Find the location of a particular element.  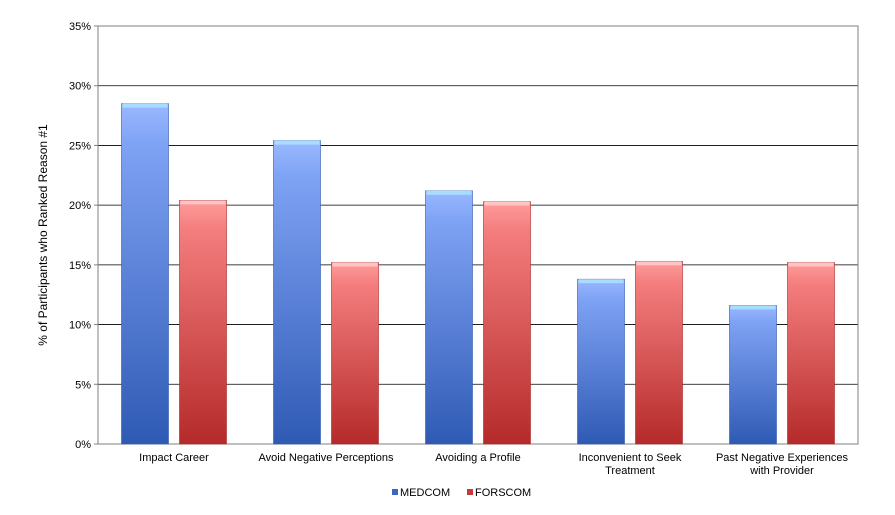

category-label: Inconvenient to Seek Treatment is located at coordinates (630, 464).